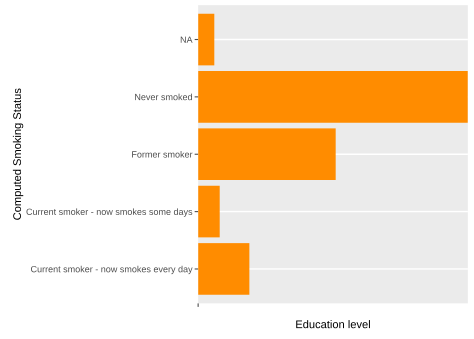 The width and height of the screenshot is (474, 339). Describe the element at coordinates (162, 154) in the screenshot. I see `y-tick-label: Former smoker` at that location.